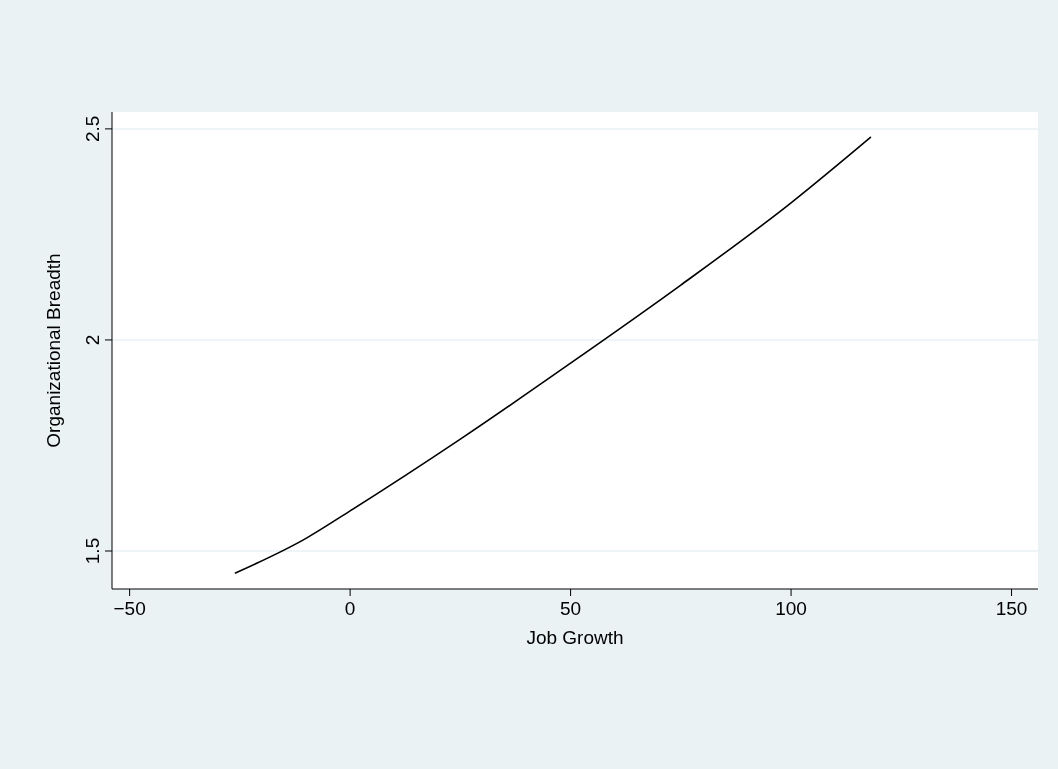 This screenshot has height=769, width=1058. Describe the element at coordinates (1011, 608) in the screenshot. I see `x-tick-label: 150` at that location.